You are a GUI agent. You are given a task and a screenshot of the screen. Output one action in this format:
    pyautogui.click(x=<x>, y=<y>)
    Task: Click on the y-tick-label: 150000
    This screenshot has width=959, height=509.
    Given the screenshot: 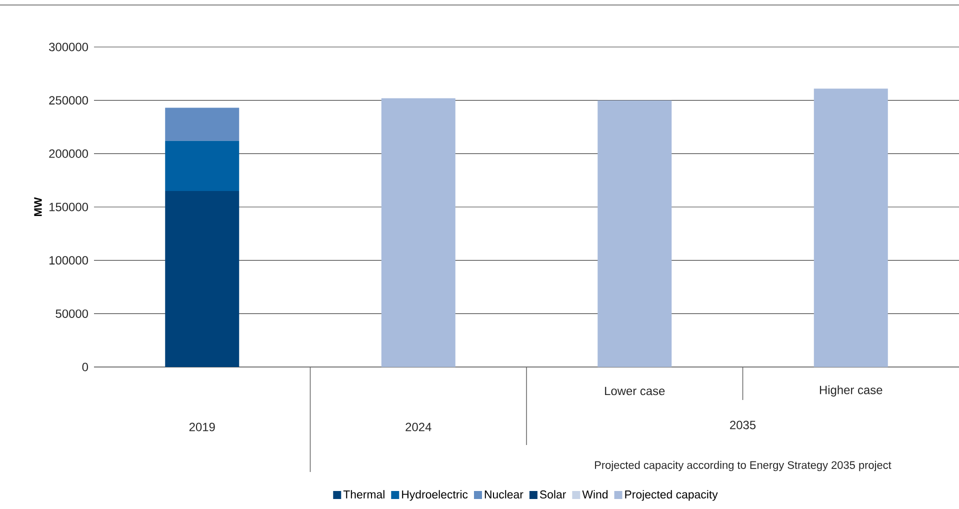 What is the action you would take?
    pyautogui.click(x=68, y=207)
    